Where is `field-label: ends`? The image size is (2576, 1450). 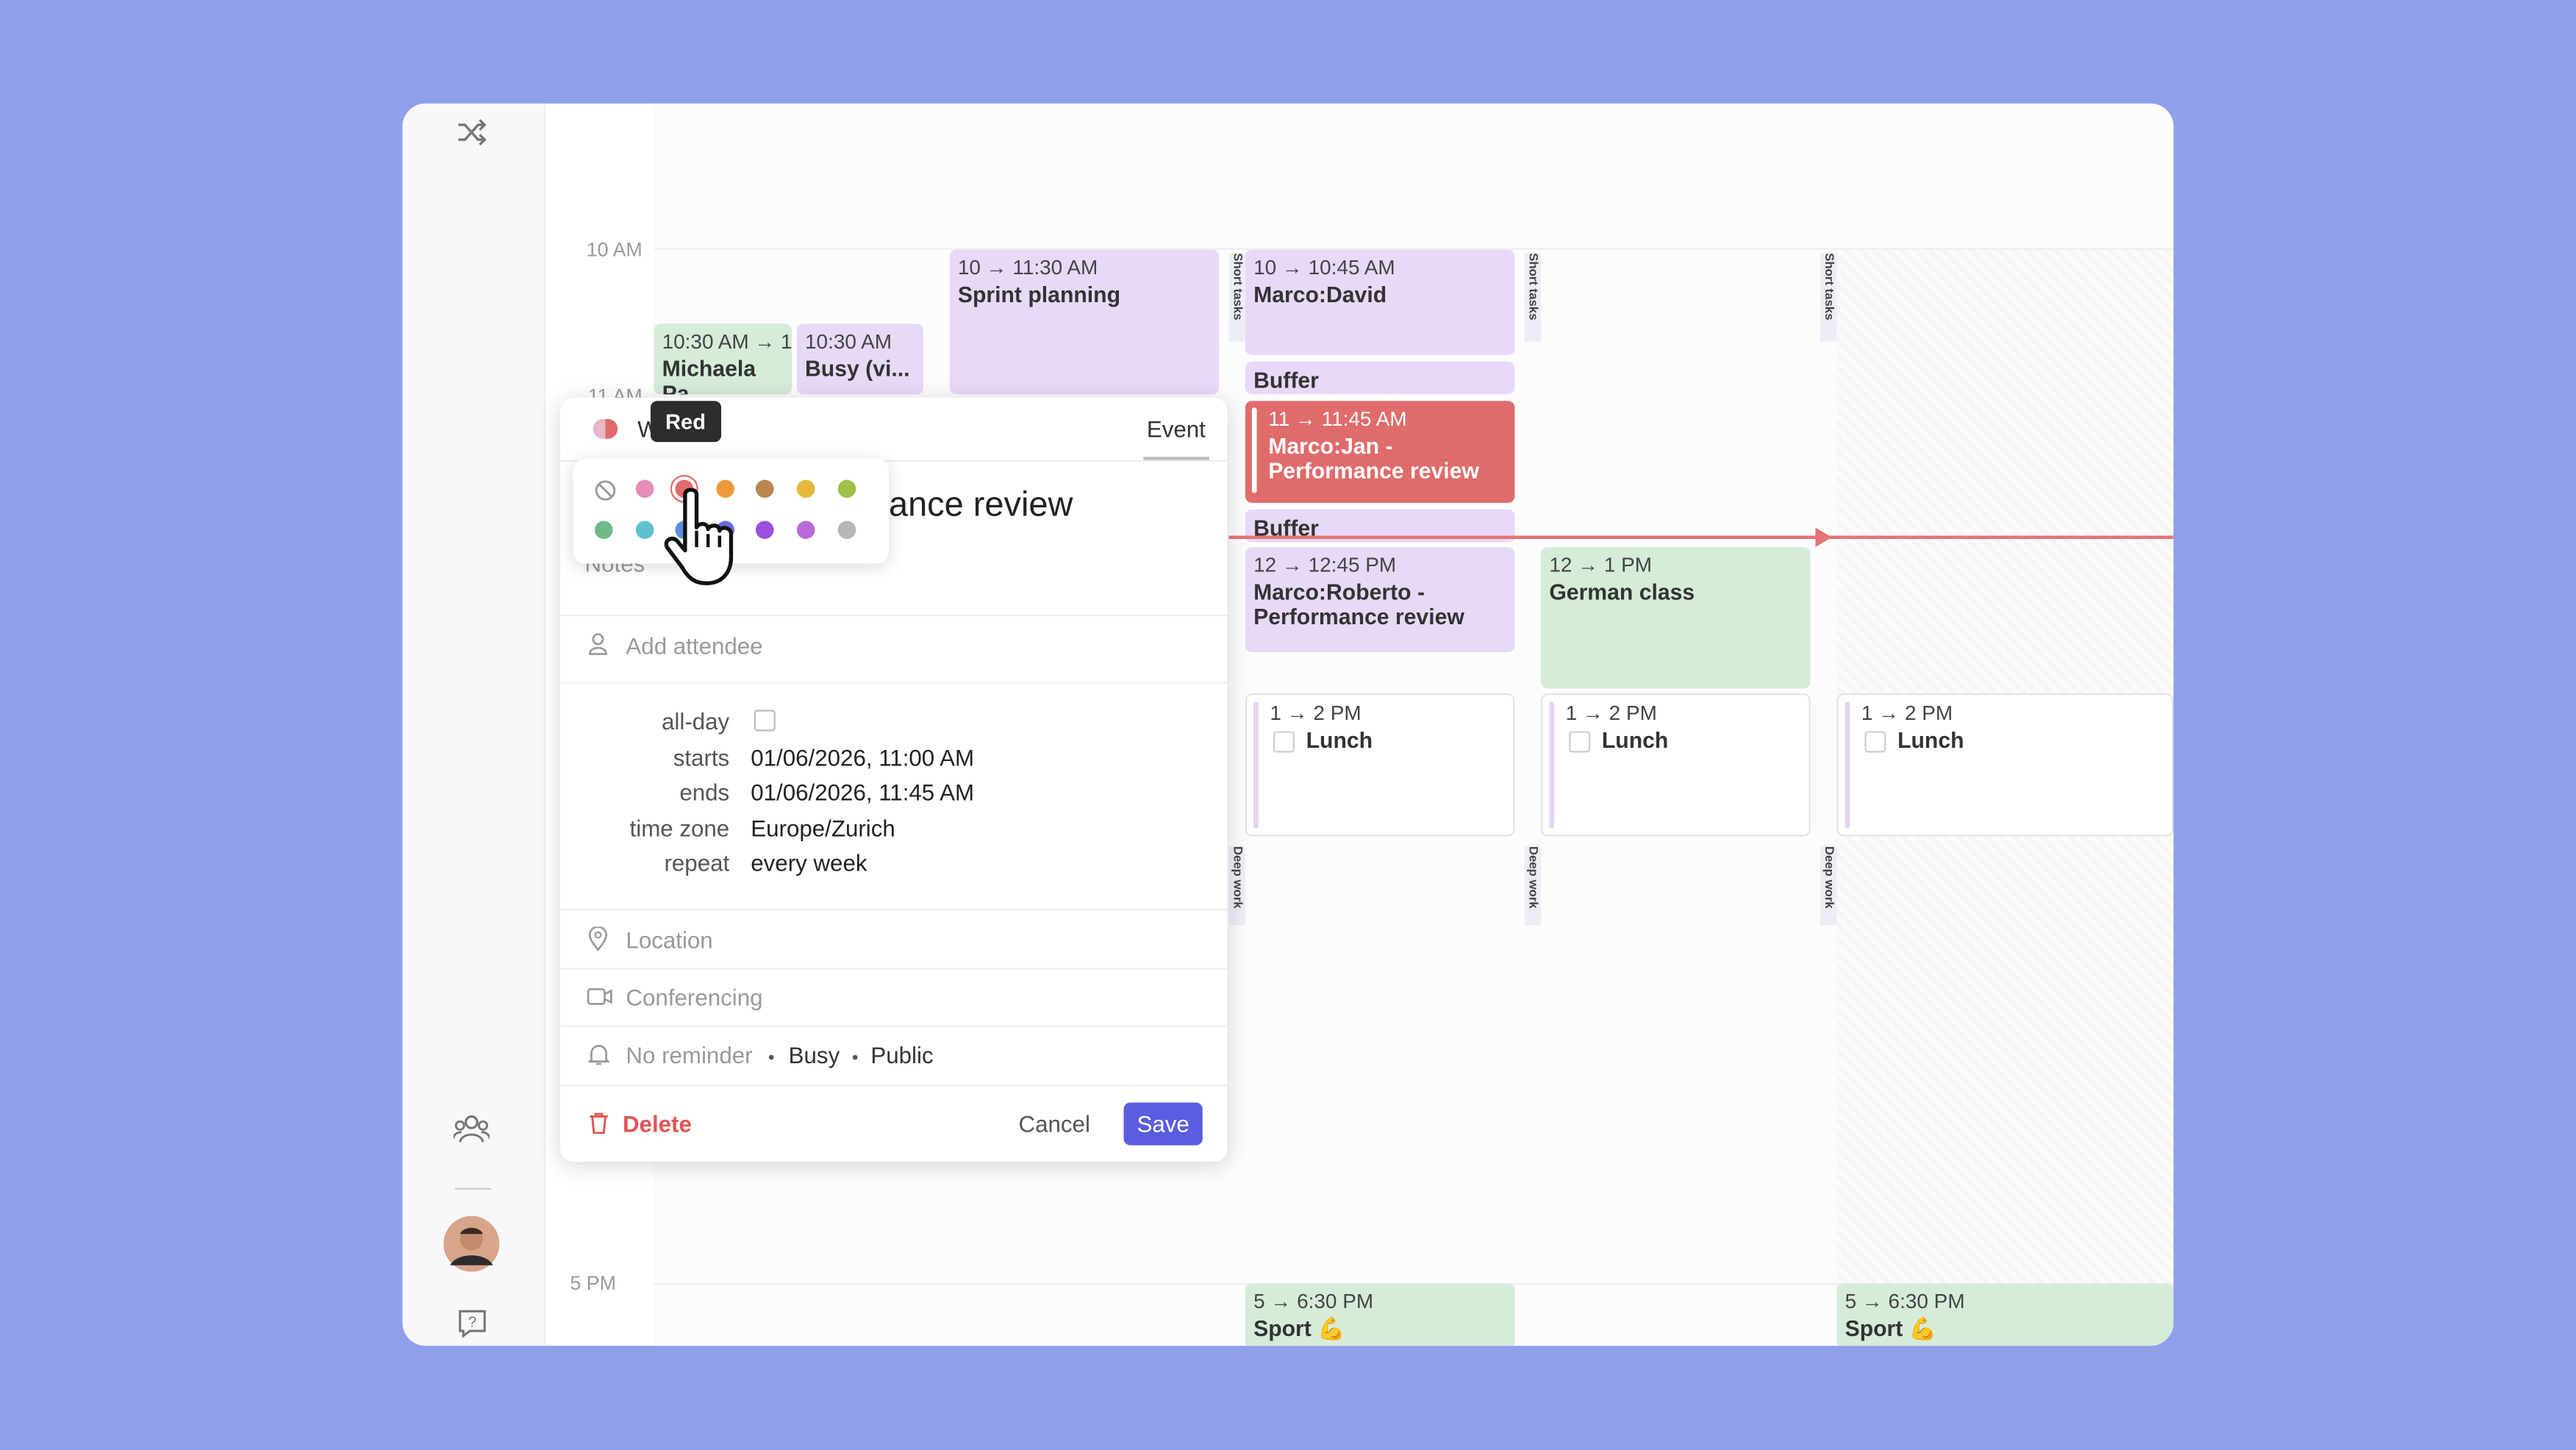
field-label: ends is located at coordinates (704, 793).